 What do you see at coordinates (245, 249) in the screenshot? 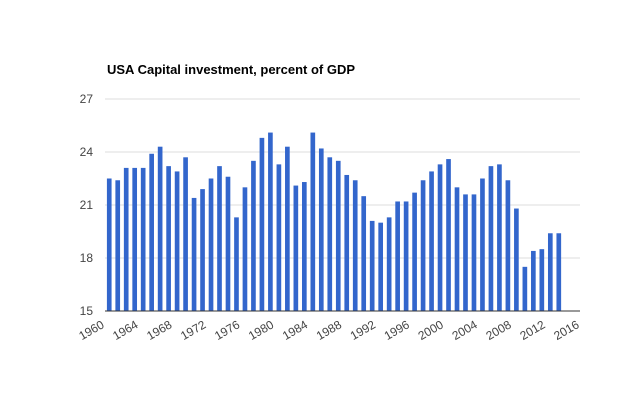
I see `bar-1976` at bounding box center [245, 249].